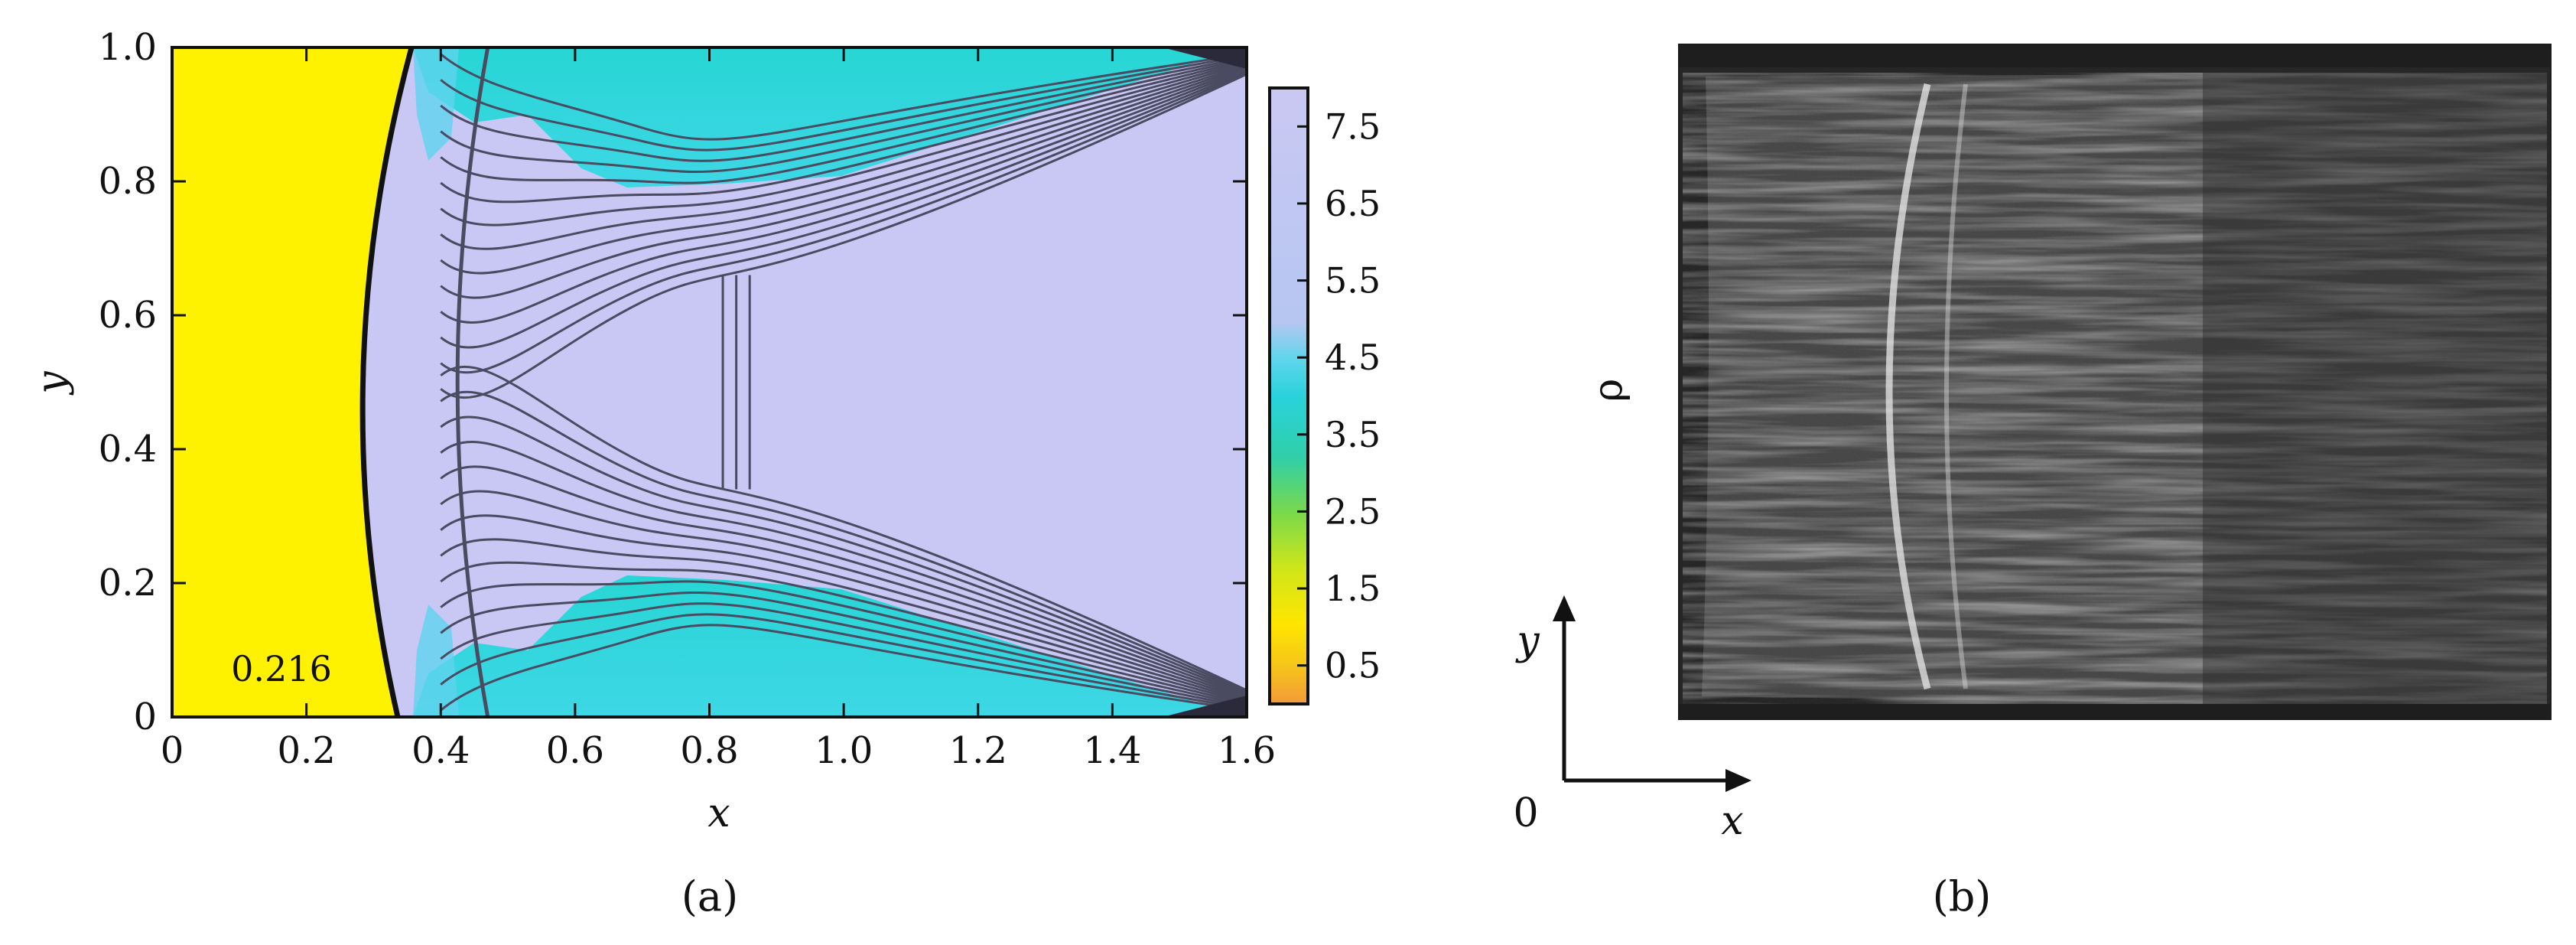 The width and height of the screenshot is (2576, 945). What do you see at coordinates (281, 669) in the screenshot?
I see `left-state-annotation: 0.216` at bounding box center [281, 669].